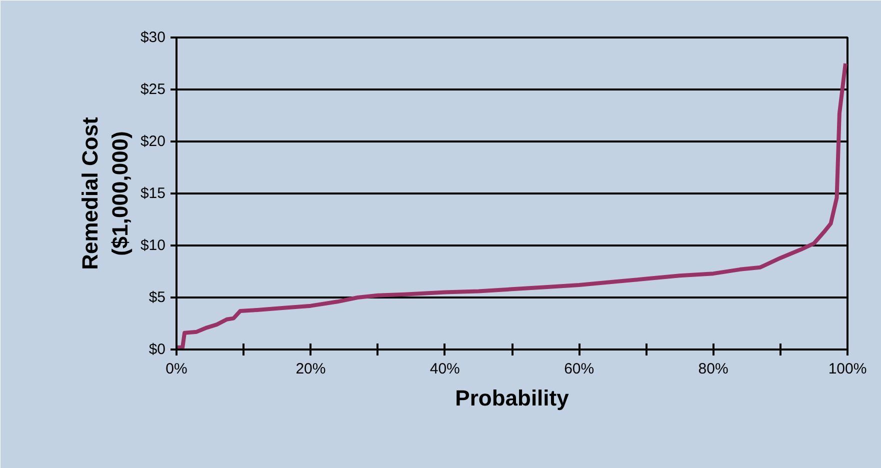 Image resolution: width=881 pixels, height=468 pixels. I want to click on y-tick-label: $30, so click(153, 37).